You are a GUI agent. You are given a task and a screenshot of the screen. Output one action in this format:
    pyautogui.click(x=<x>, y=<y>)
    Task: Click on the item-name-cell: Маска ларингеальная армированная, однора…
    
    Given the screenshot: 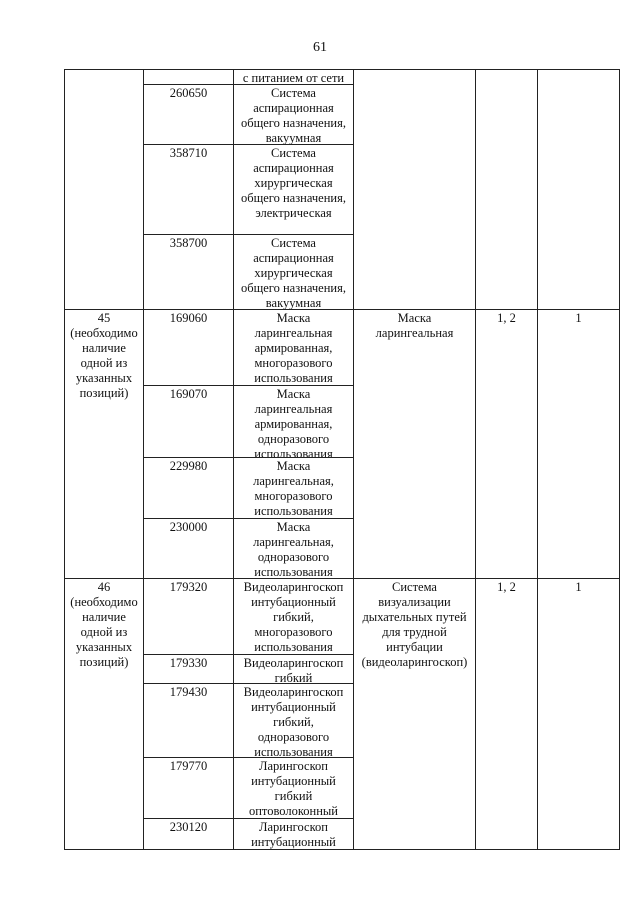 What is the action you would take?
    pyautogui.click(x=293, y=421)
    